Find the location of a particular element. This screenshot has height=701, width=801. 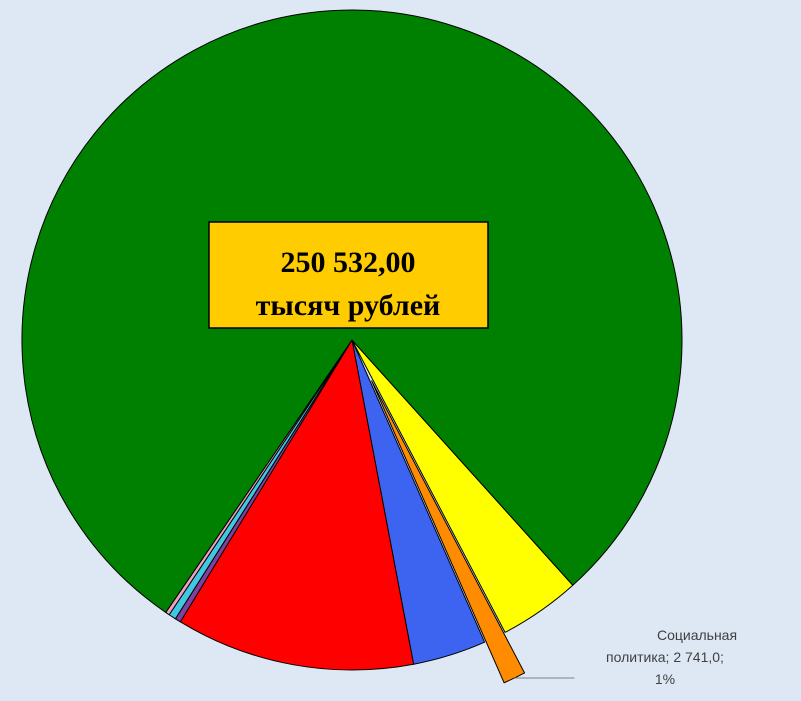

labels: Социальная политика; 2 741,0; 1% is located at coordinates (625, 657).